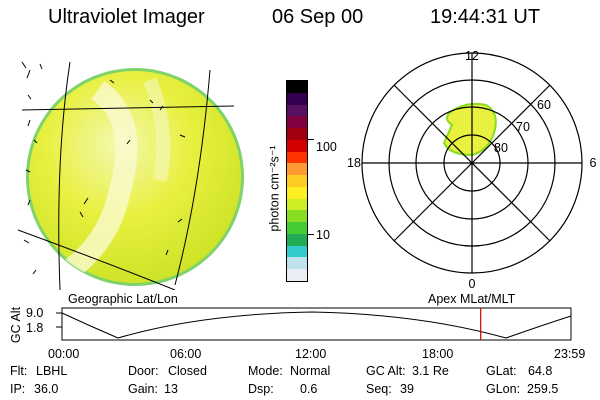  I want to click on status-gain-label: Gain:, so click(143, 389).